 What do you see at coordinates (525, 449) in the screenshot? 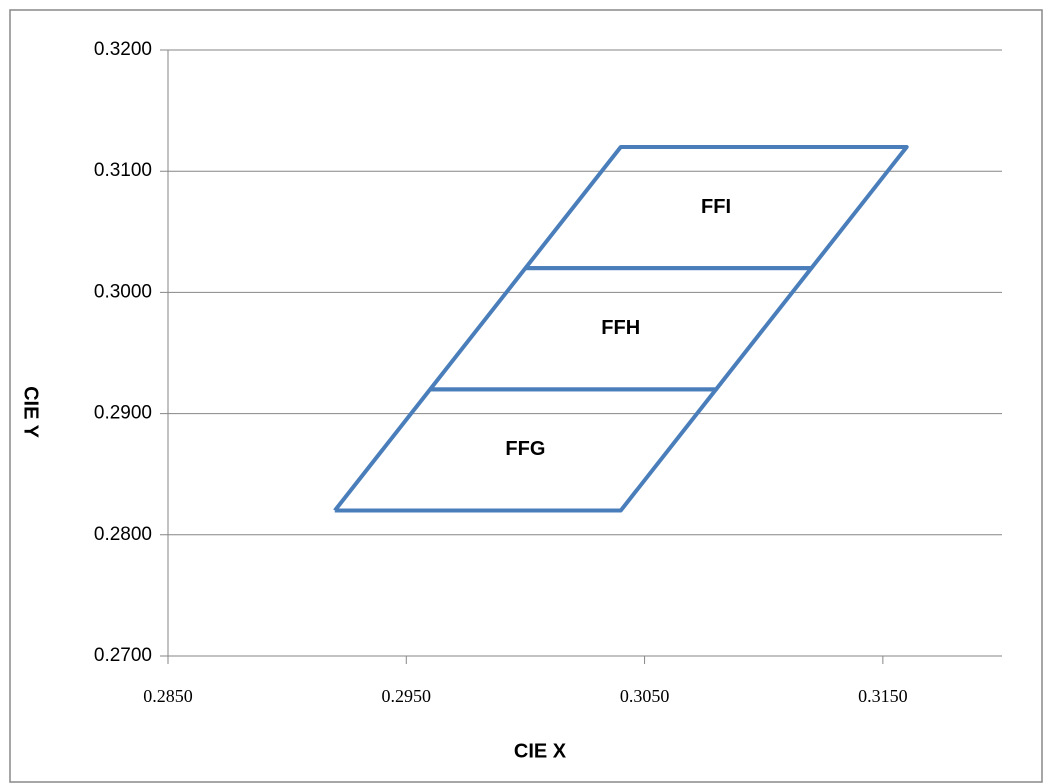
I see `bin-label: FFG` at bounding box center [525, 449].